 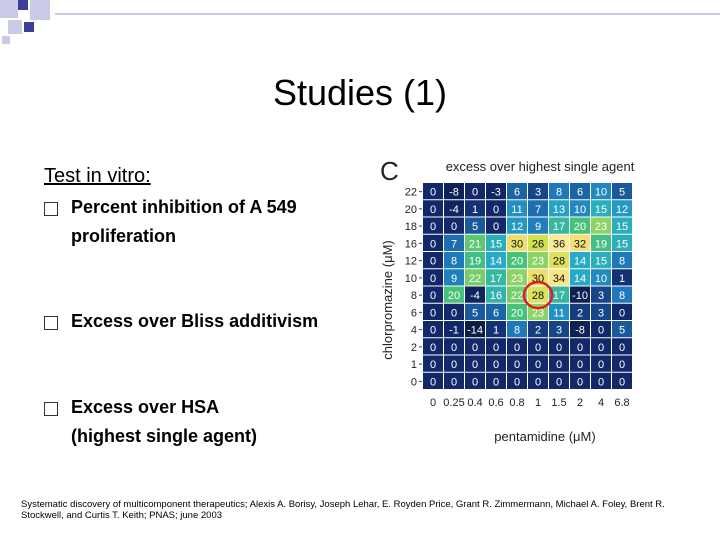 I want to click on cell-value-label: 22, so click(x=475, y=279).